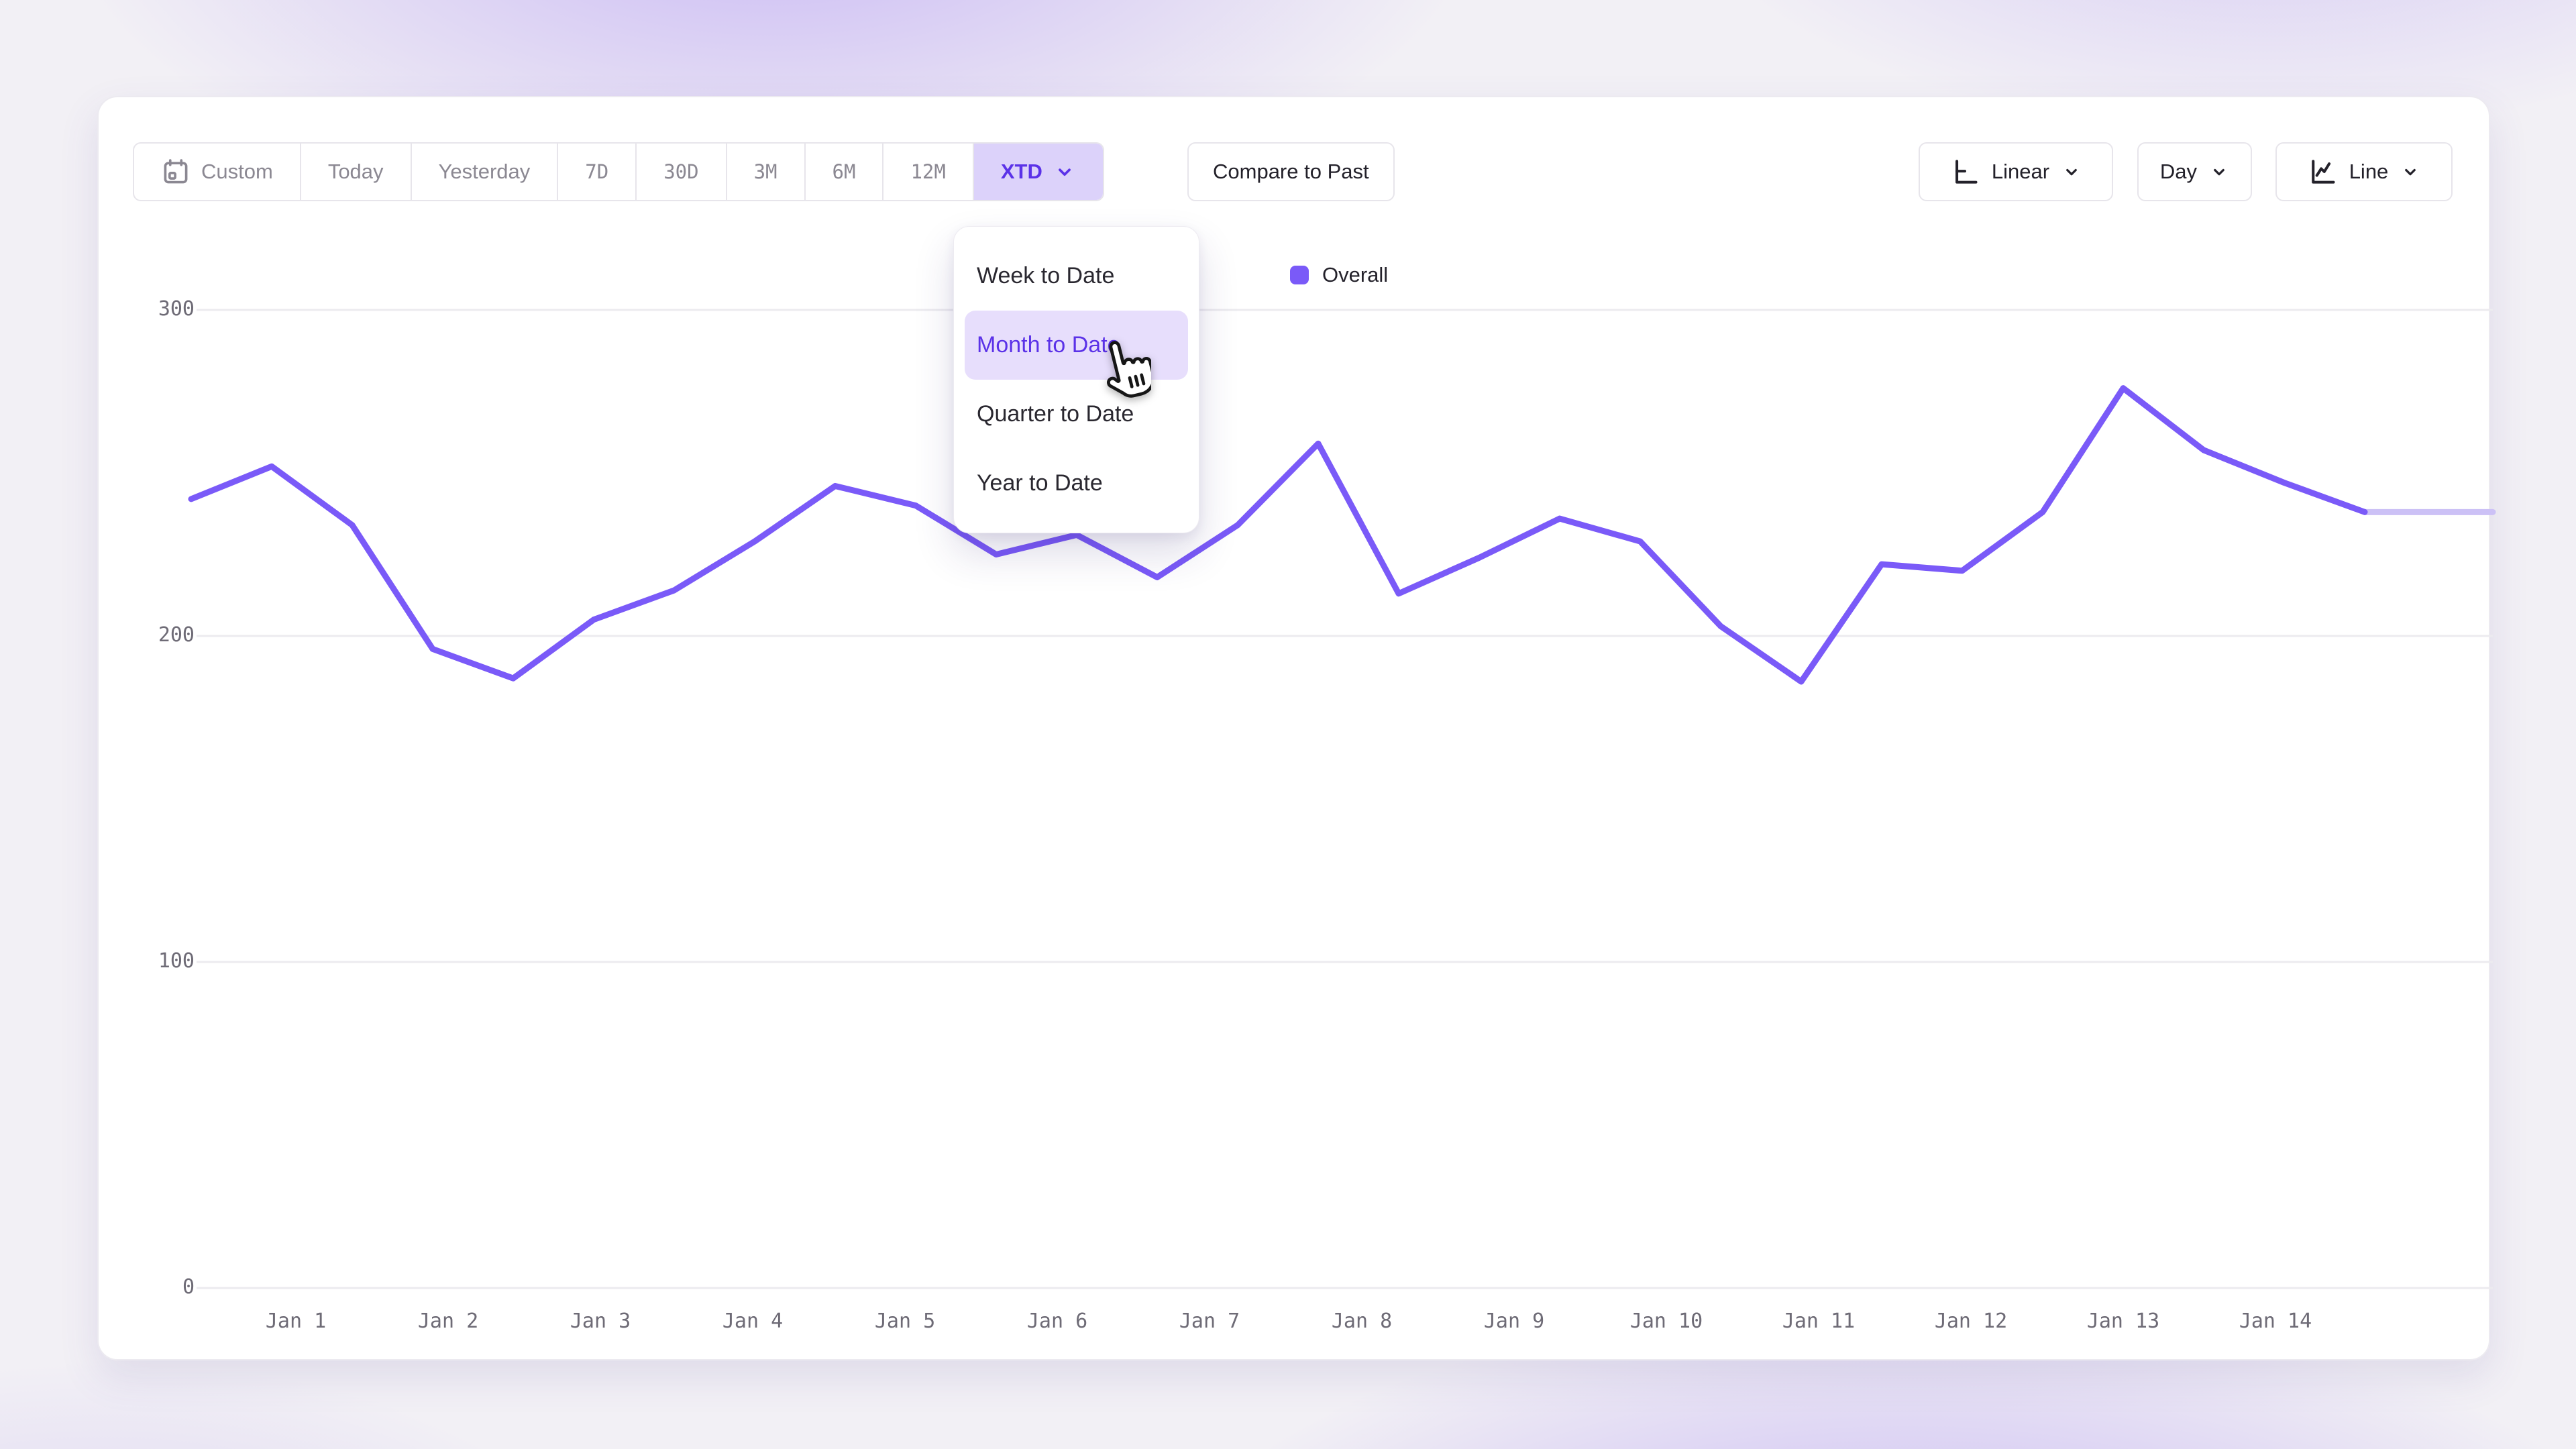  Describe the element at coordinates (753, 1321) in the screenshot. I see `x-axis-label-jan-4: Jan 4` at that location.